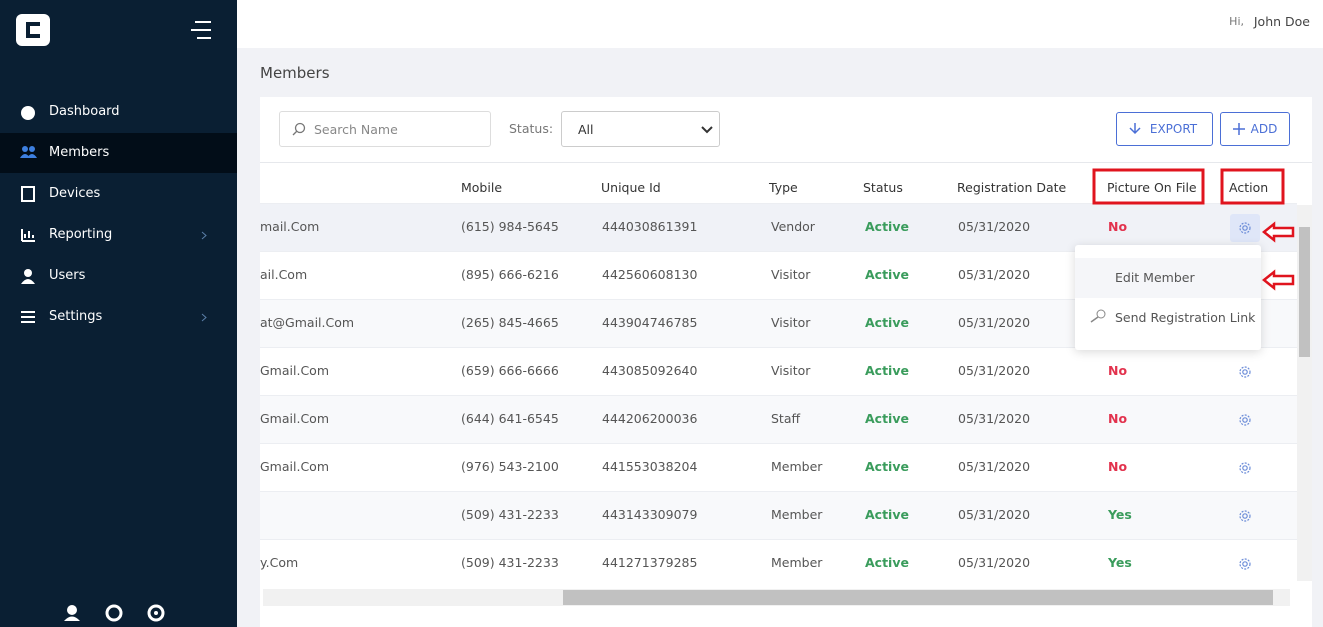  I want to click on uid-cell: 443085092640, so click(650, 370).